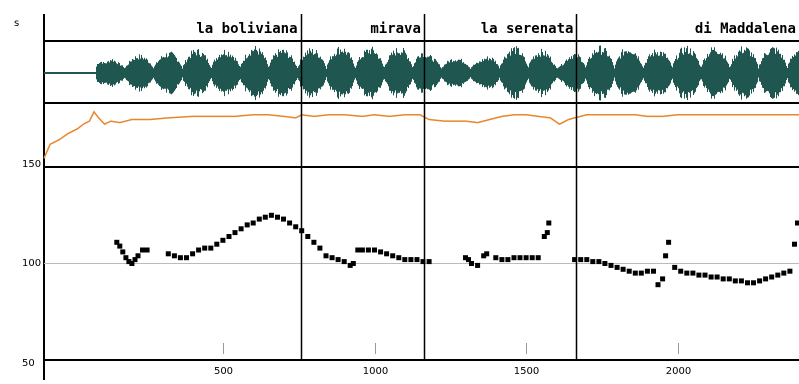  I want to click on pitch-axis-label-top: 150, so click(31, 164).